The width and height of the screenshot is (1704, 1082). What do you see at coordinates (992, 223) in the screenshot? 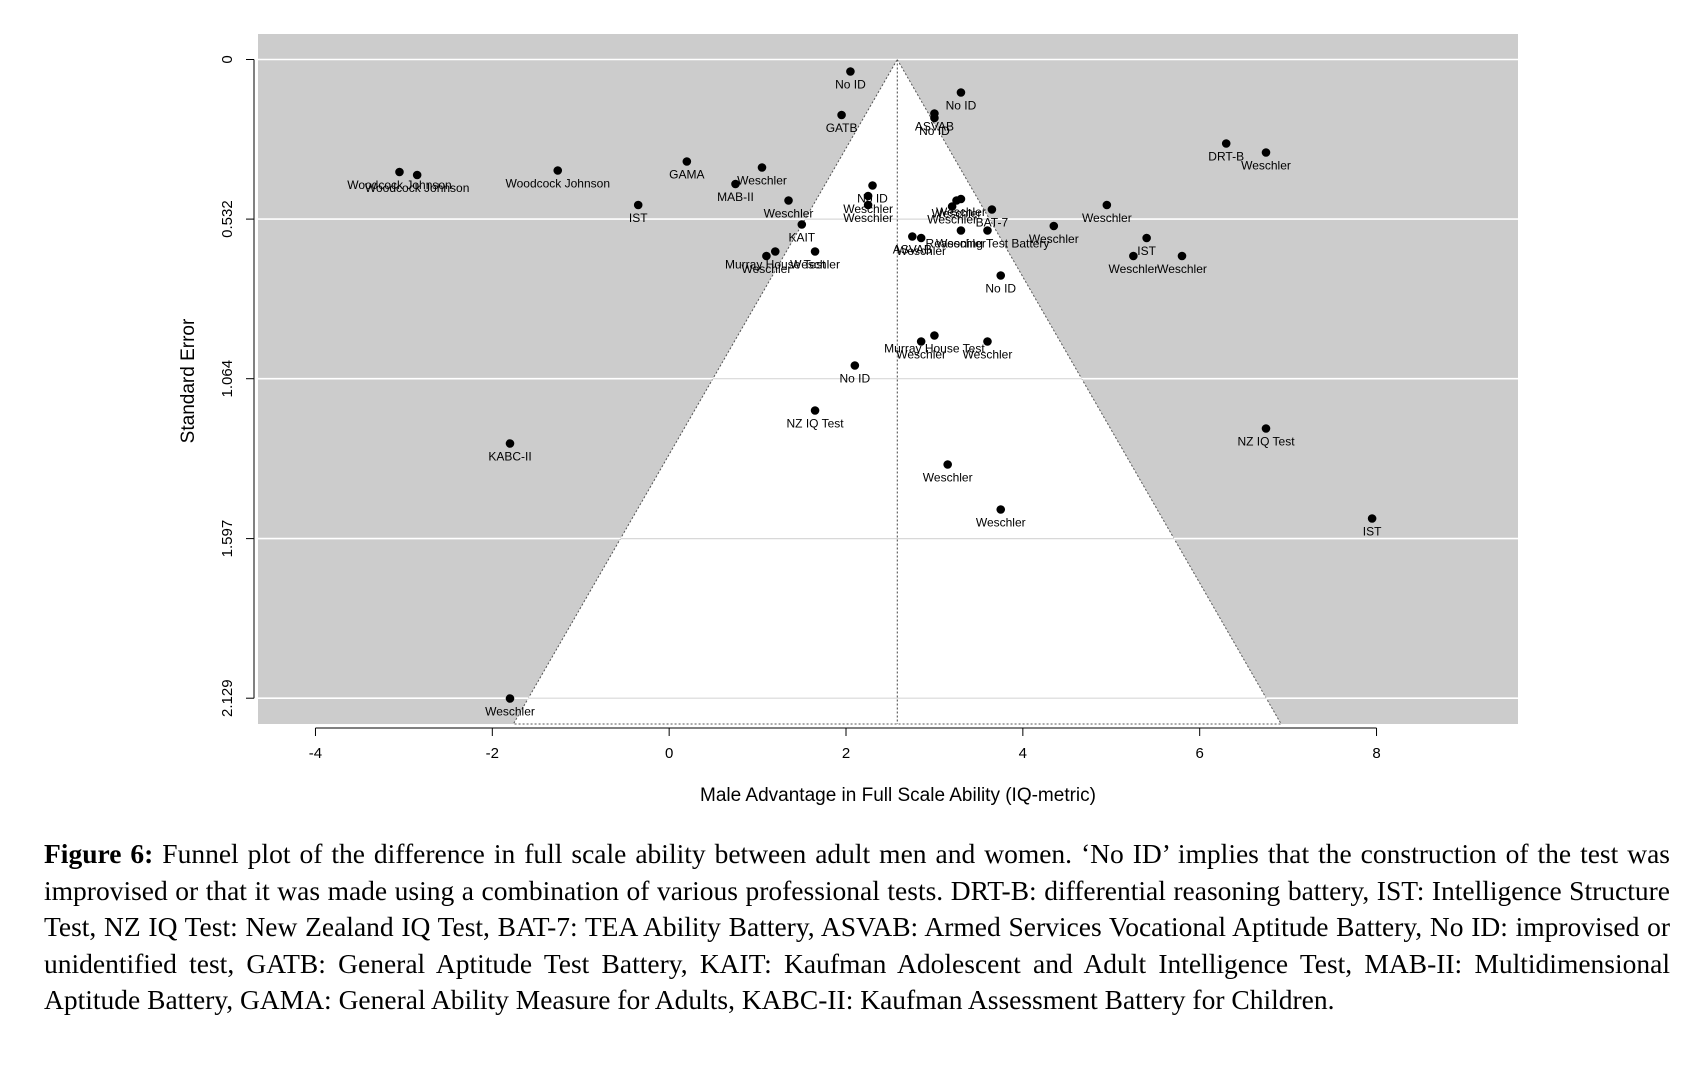
I see `data-point-label: BAT-7` at bounding box center [992, 223].